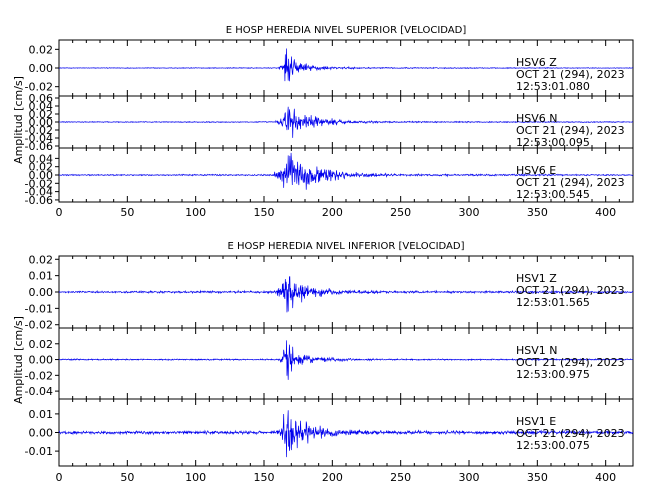 Image resolution: width=650 pixels, height=500 pixels. I want to click on trace-time-label: 12:53:00.095, so click(553, 142).